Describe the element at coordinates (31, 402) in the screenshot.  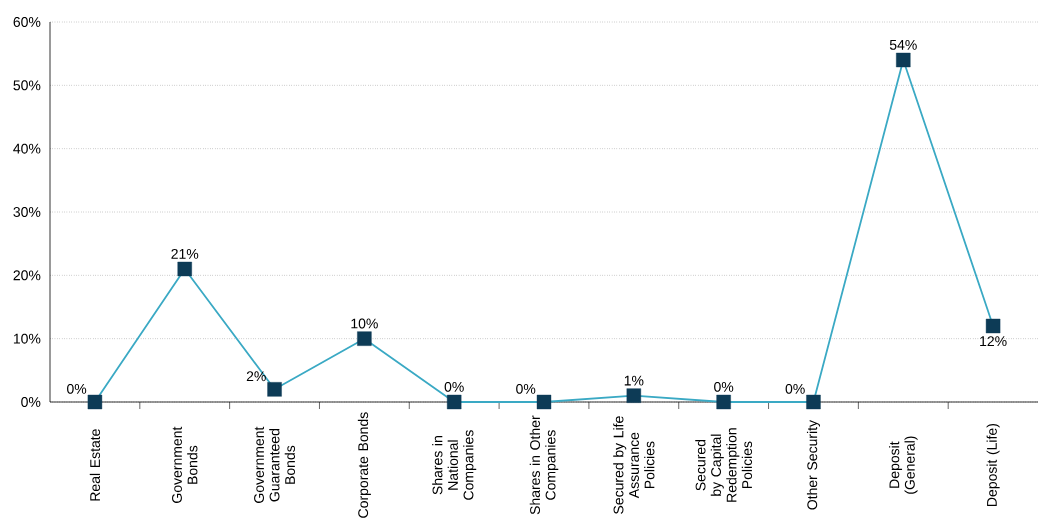
I see `y-tick-label: 0%` at that location.